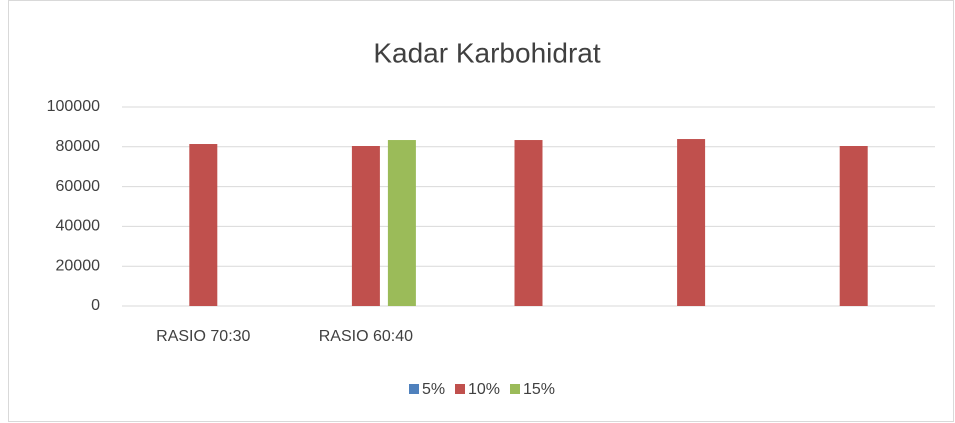 Image resolution: width=955 pixels, height=423 pixels. Describe the element at coordinates (78, 265) in the screenshot. I see `y-tick-label: 20000` at that location.